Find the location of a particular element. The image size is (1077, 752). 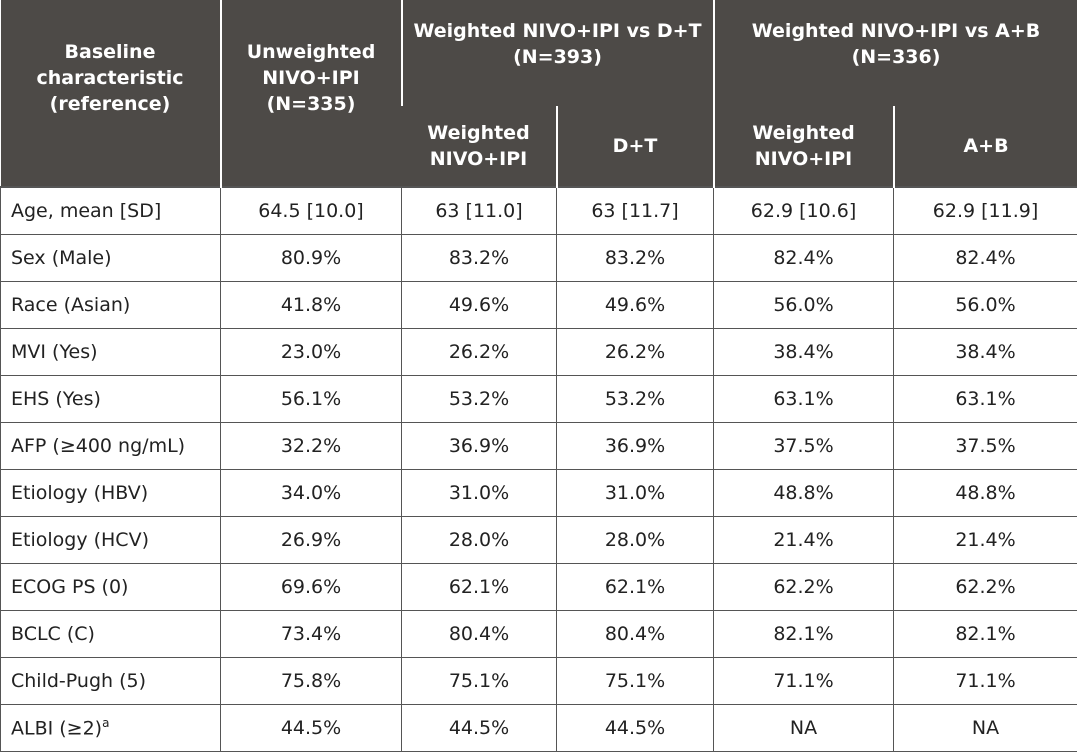

row-label: AFP (≥400 ng/mL) is located at coordinates (98, 446).